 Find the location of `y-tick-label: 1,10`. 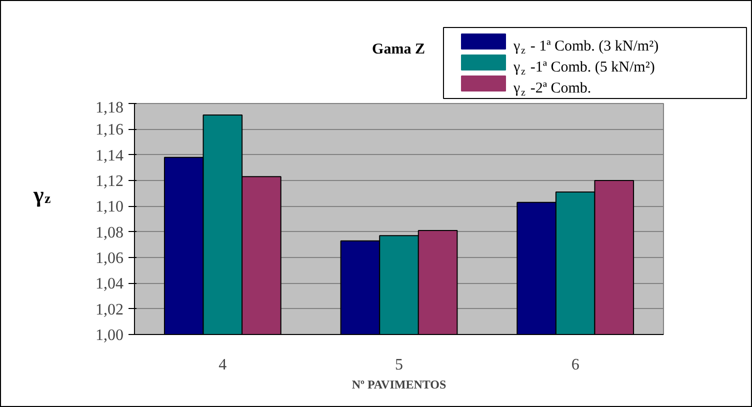

y-tick-label: 1,10 is located at coordinates (110, 207).